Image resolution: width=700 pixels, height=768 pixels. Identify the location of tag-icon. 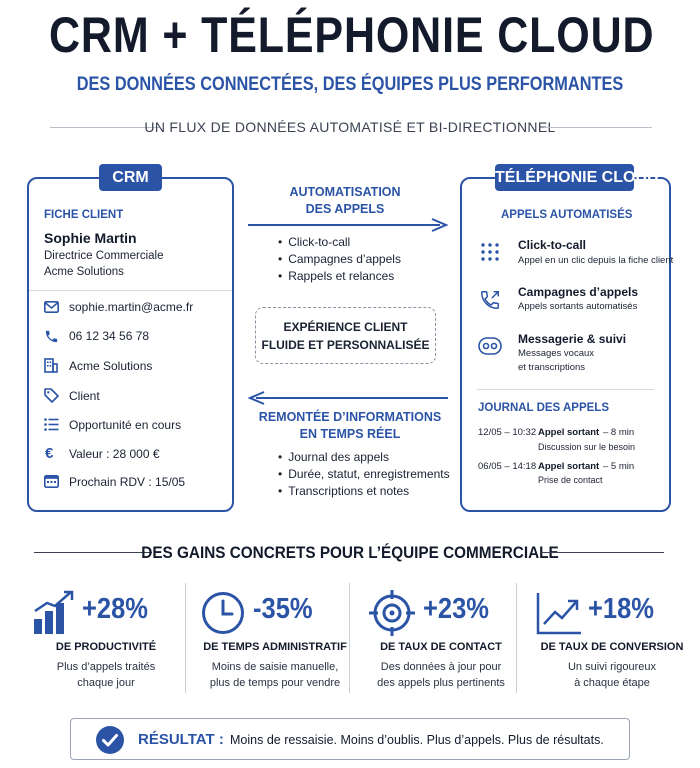
(51, 395).